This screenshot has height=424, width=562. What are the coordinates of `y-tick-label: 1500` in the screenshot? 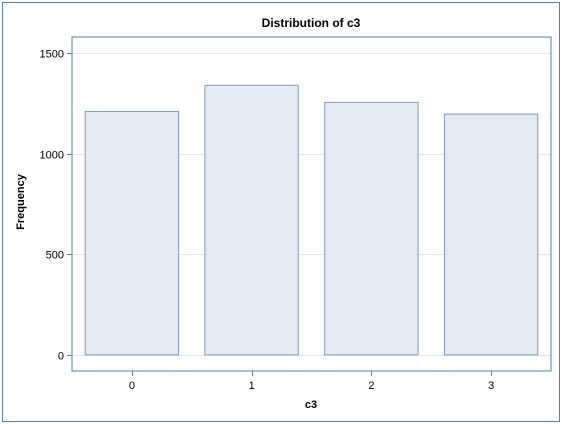 It's located at (52, 55).